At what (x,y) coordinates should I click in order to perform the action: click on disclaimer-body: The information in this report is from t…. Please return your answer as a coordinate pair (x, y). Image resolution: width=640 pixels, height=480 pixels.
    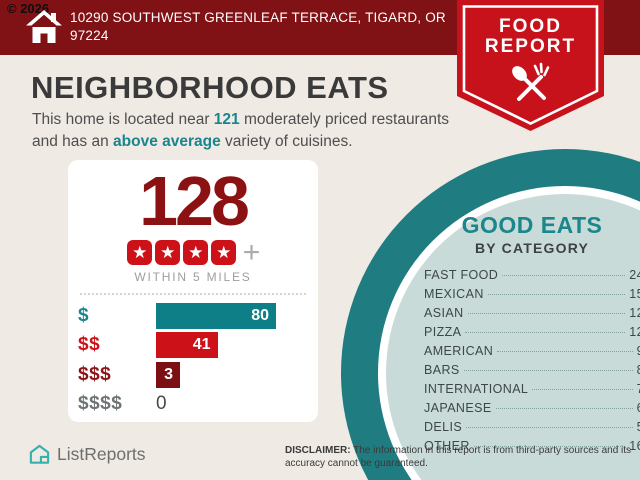
    Looking at the image, I should click on (458, 457).